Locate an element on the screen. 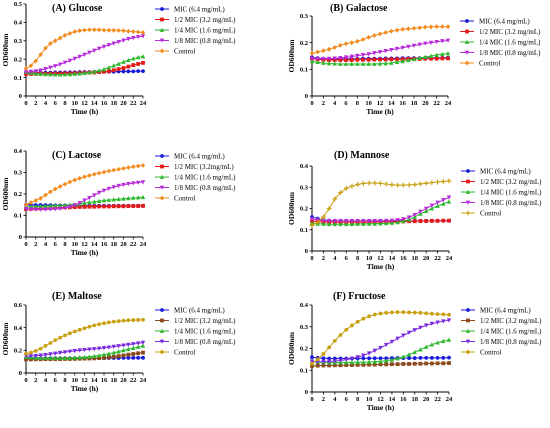 This screenshot has height=428, width=550. x-tick-label: 0 is located at coordinates (25, 103).